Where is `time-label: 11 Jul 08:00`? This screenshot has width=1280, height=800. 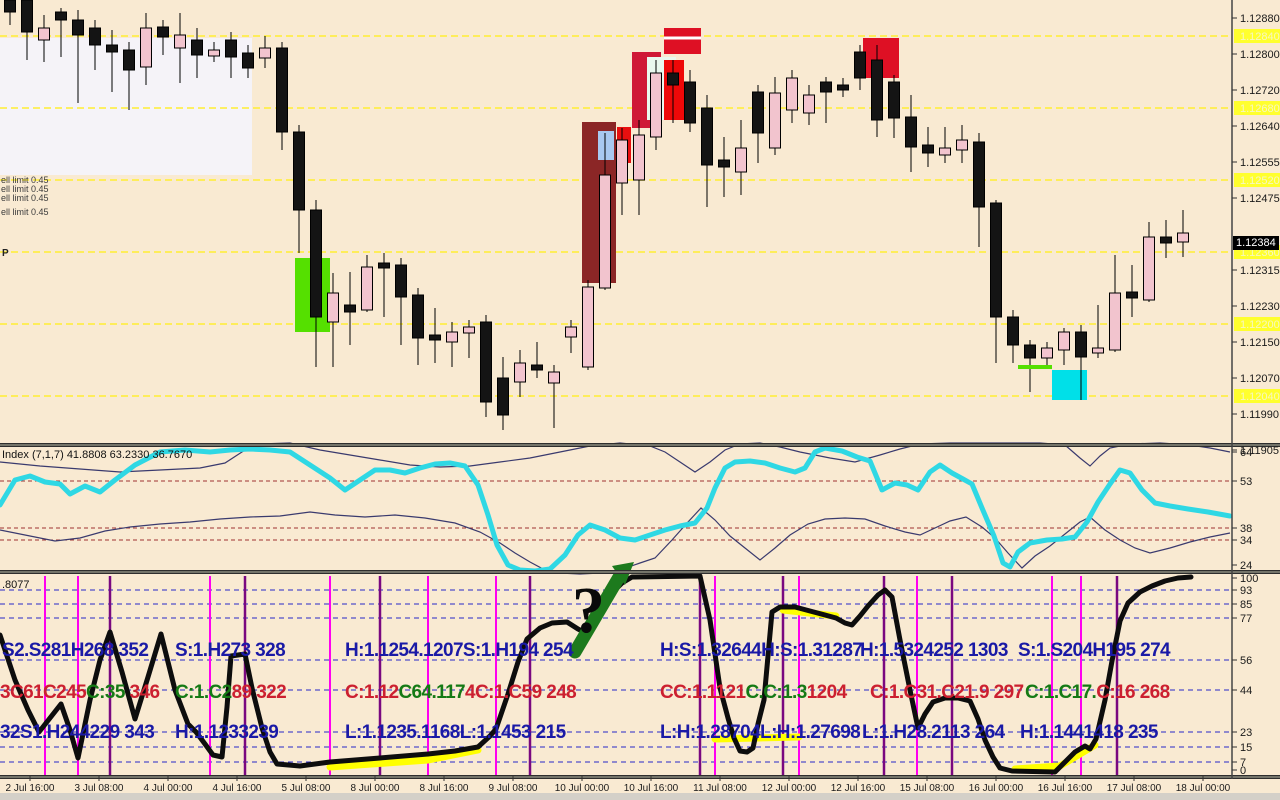 time-label: 11 Jul 08:00 is located at coordinates (720, 788).